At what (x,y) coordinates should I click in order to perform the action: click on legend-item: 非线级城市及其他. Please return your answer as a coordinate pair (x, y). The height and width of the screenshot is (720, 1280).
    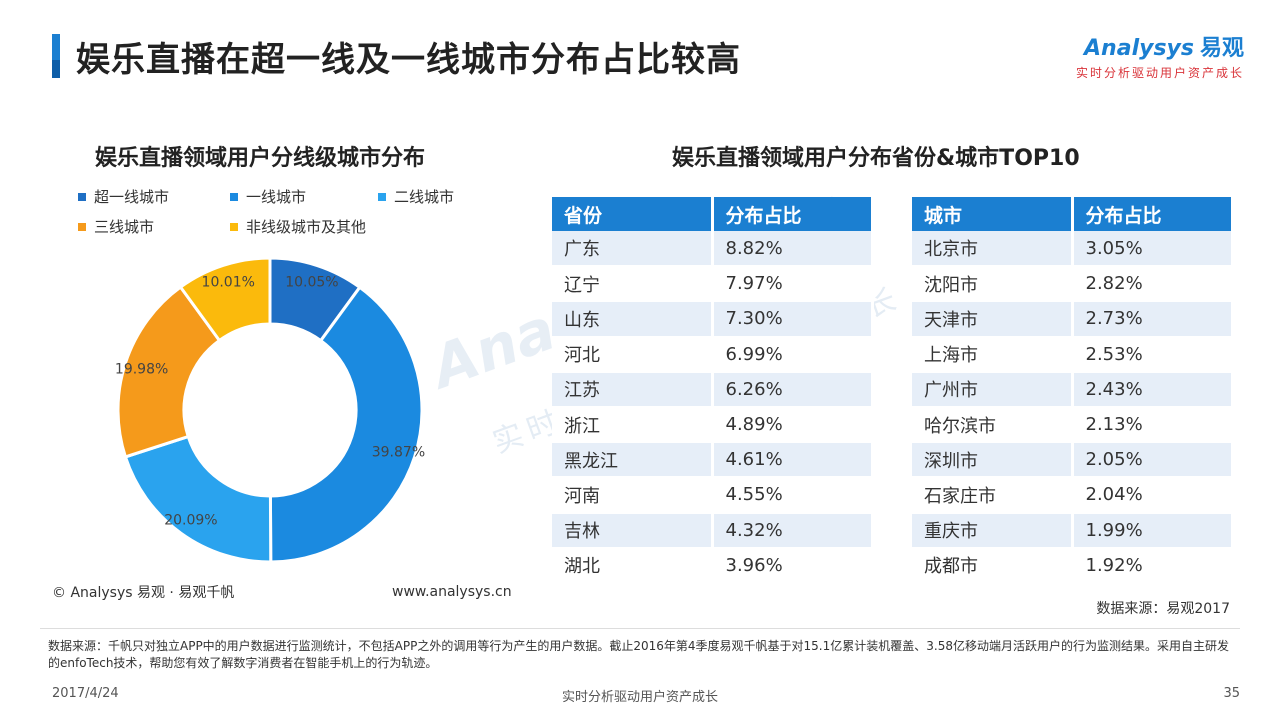
    Looking at the image, I should click on (298, 226).